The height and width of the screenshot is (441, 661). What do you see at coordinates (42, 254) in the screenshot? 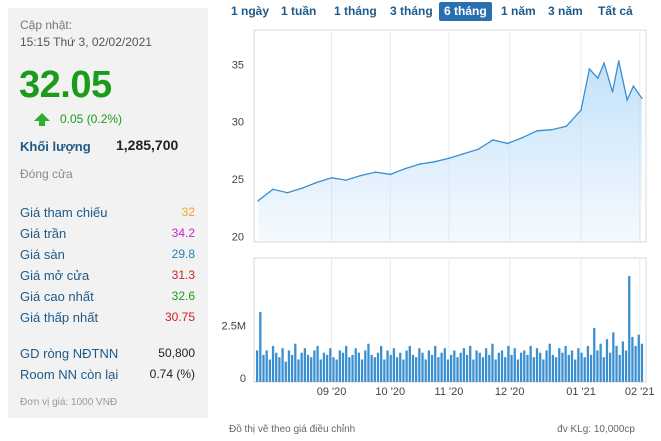
I see `stat-label: Giá sàn` at bounding box center [42, 254].